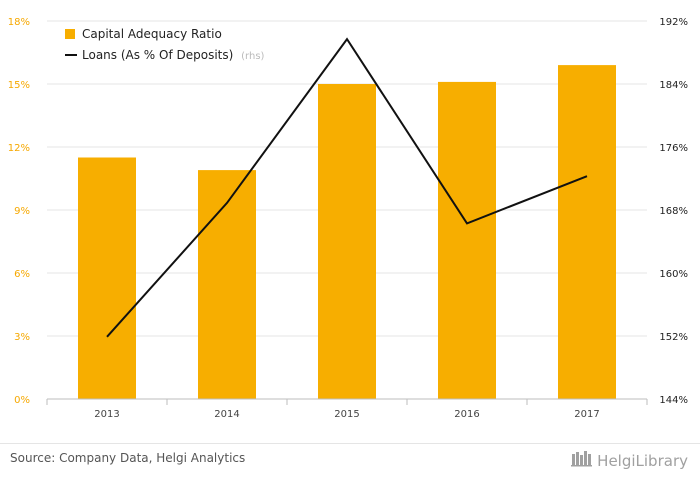  Describe the element at coordinates (157, 55) in the screenshot. I see `legend-line-name: Loans (As % Of Deposits)` at that location.